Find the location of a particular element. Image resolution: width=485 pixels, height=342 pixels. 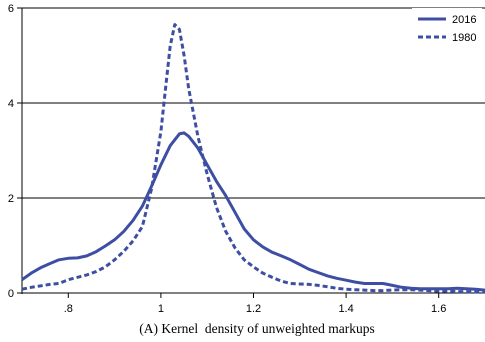

legend-label-2016: 2016 is located at coordinates (464, 20).